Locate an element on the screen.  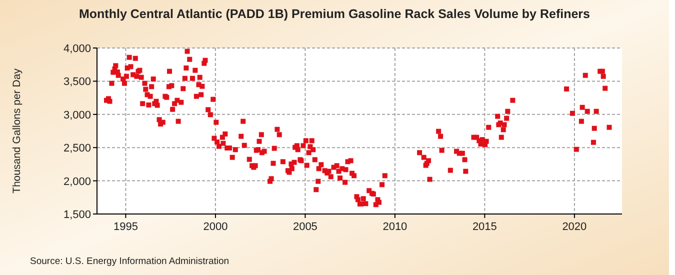
x-tick-label: 2000 is located at coordinates (215, 227).